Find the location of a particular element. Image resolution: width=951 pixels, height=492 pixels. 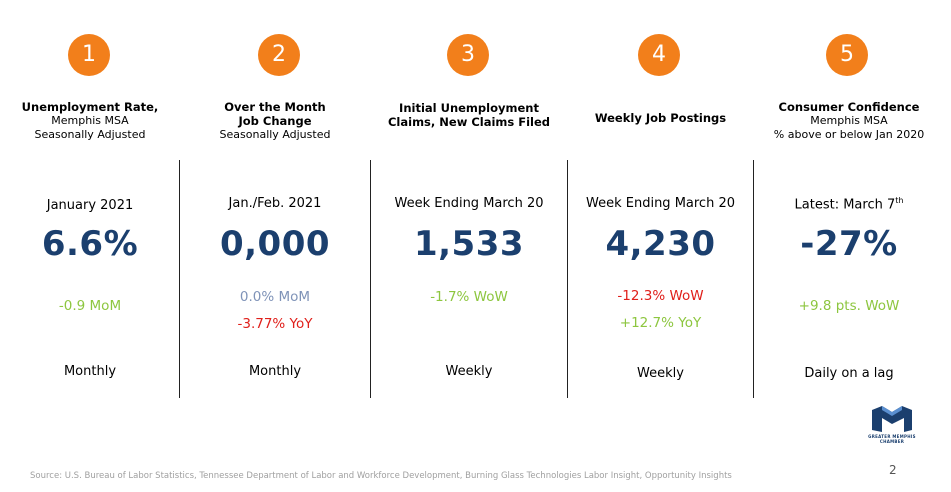

indicator-value-2: 0,000 is located at coordinates (275, 244).